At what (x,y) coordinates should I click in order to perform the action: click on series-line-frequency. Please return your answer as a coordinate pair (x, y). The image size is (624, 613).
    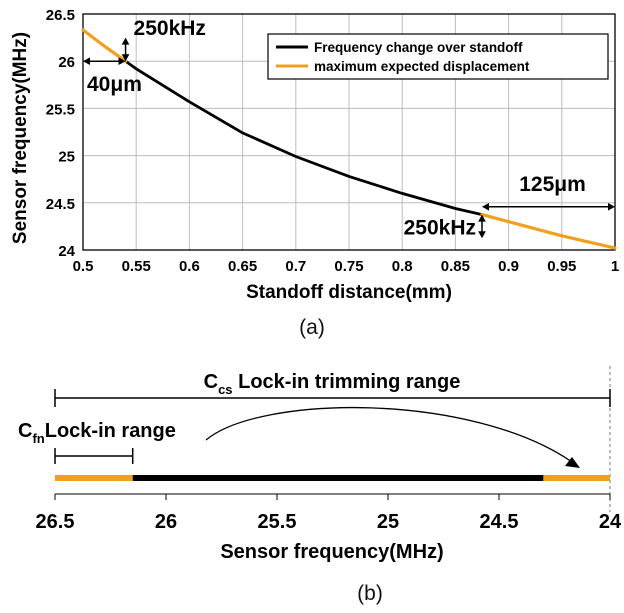
    Looking at the image, I should click on (304, 137).